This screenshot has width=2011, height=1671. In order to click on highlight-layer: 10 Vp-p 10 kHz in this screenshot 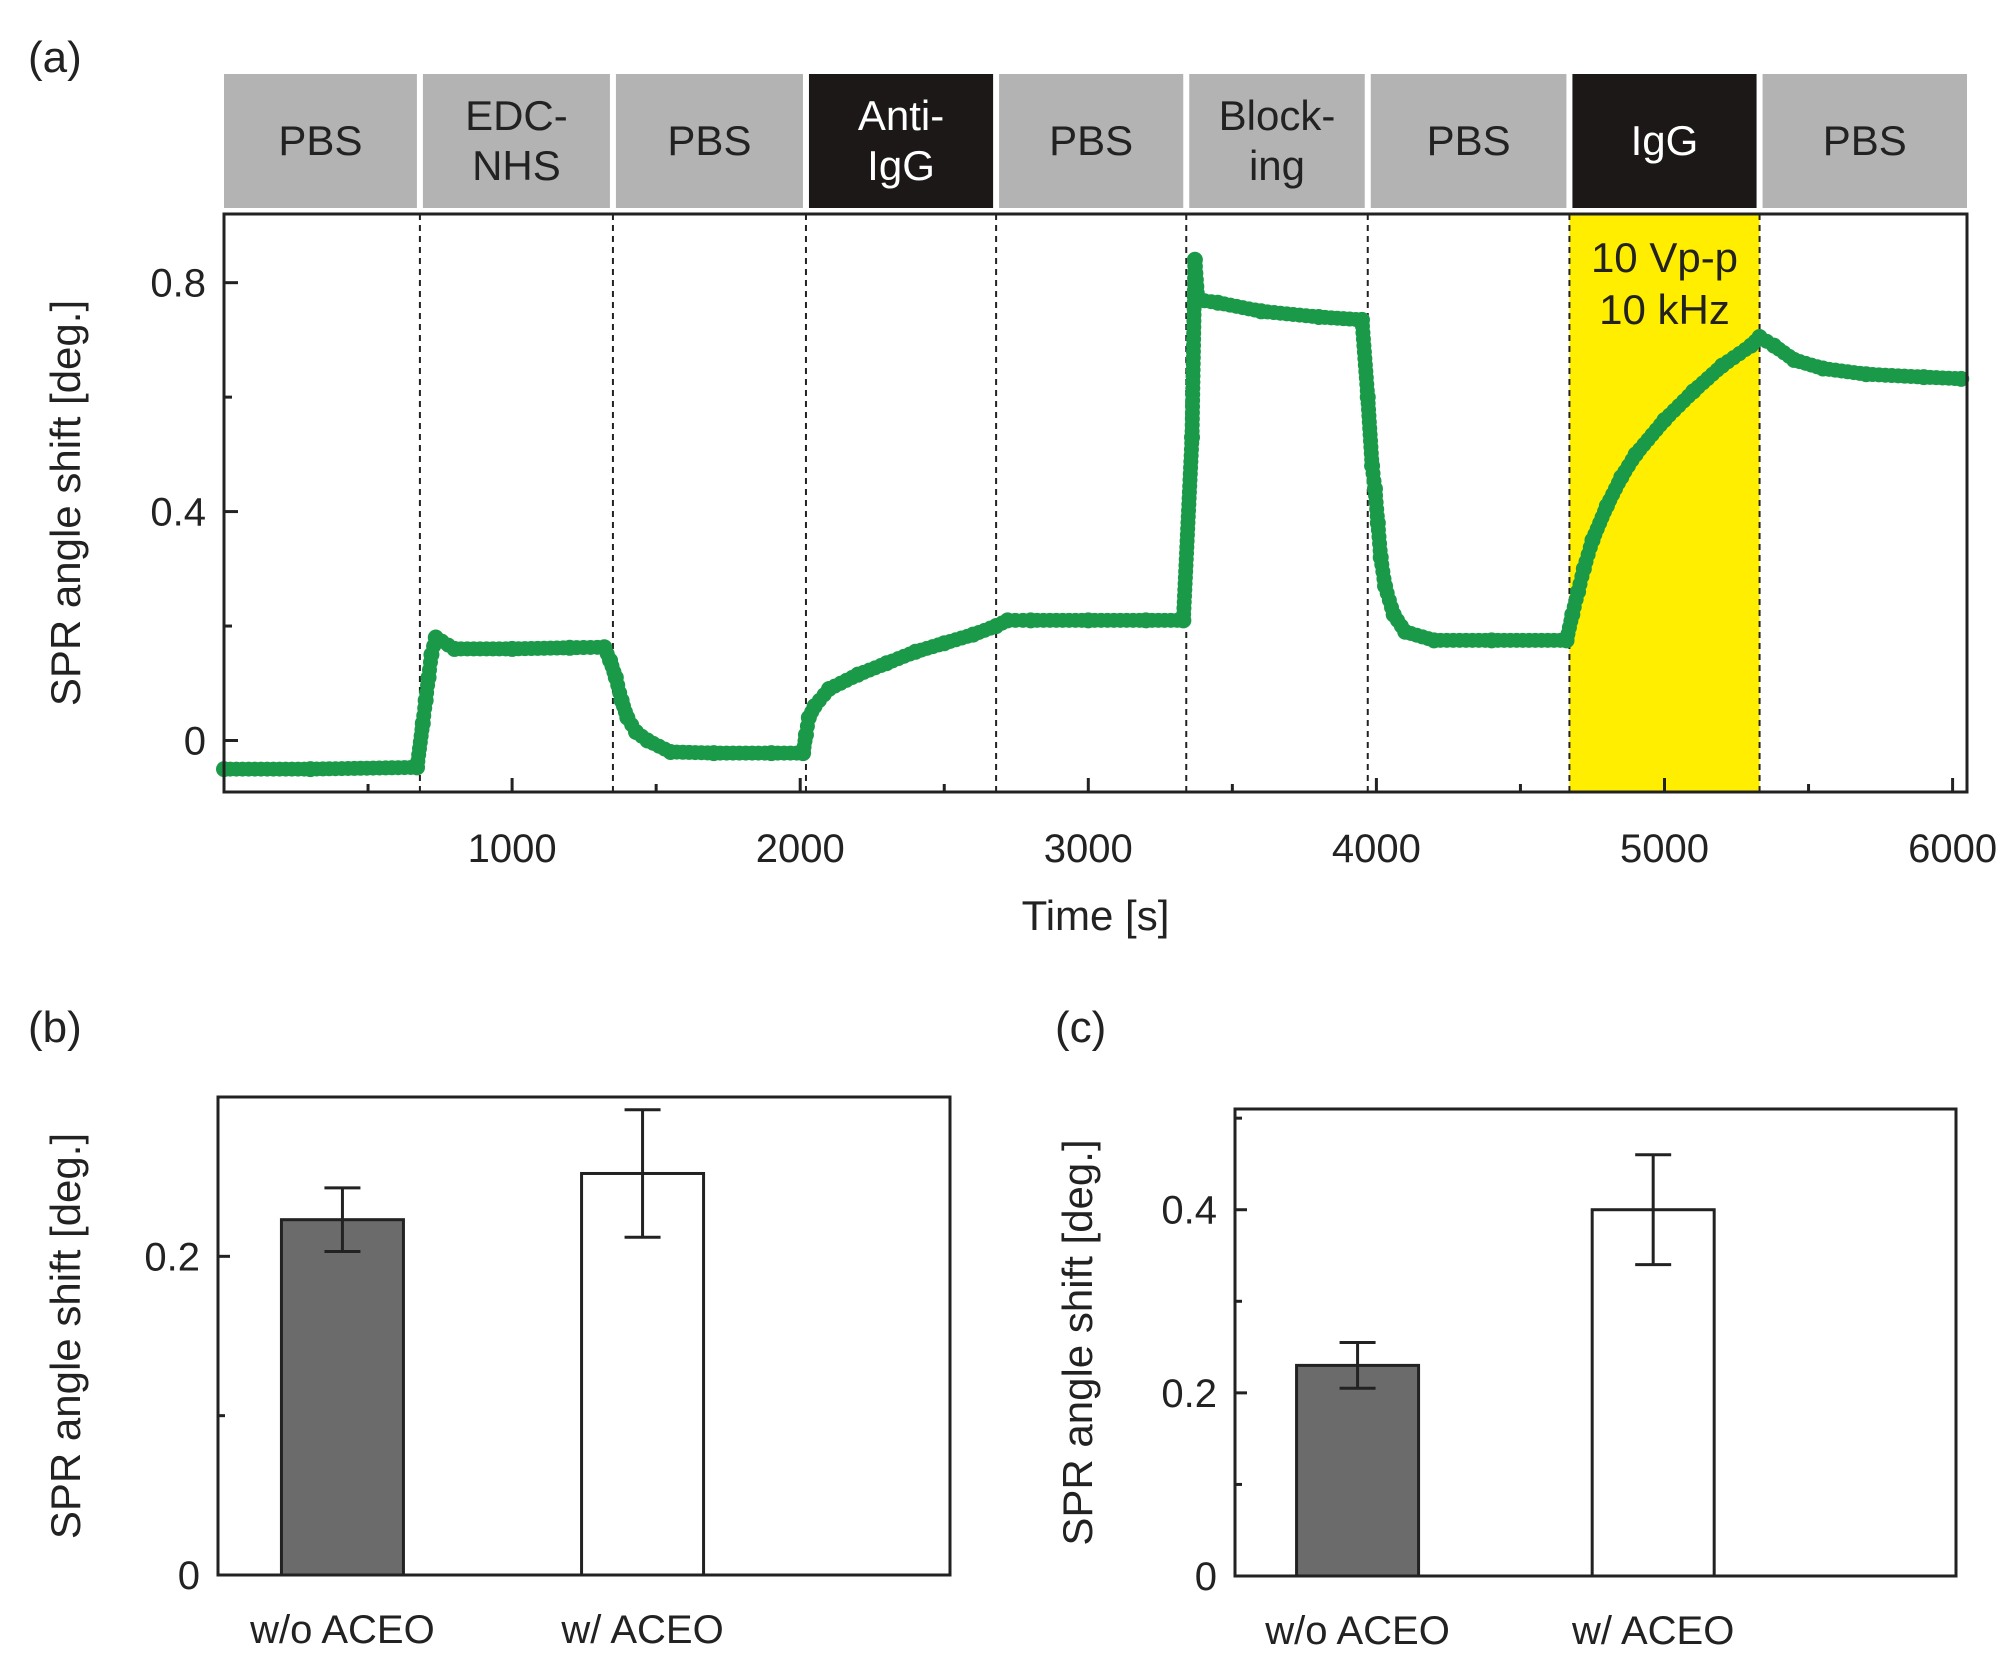, I will do `click(1664, 503)`.